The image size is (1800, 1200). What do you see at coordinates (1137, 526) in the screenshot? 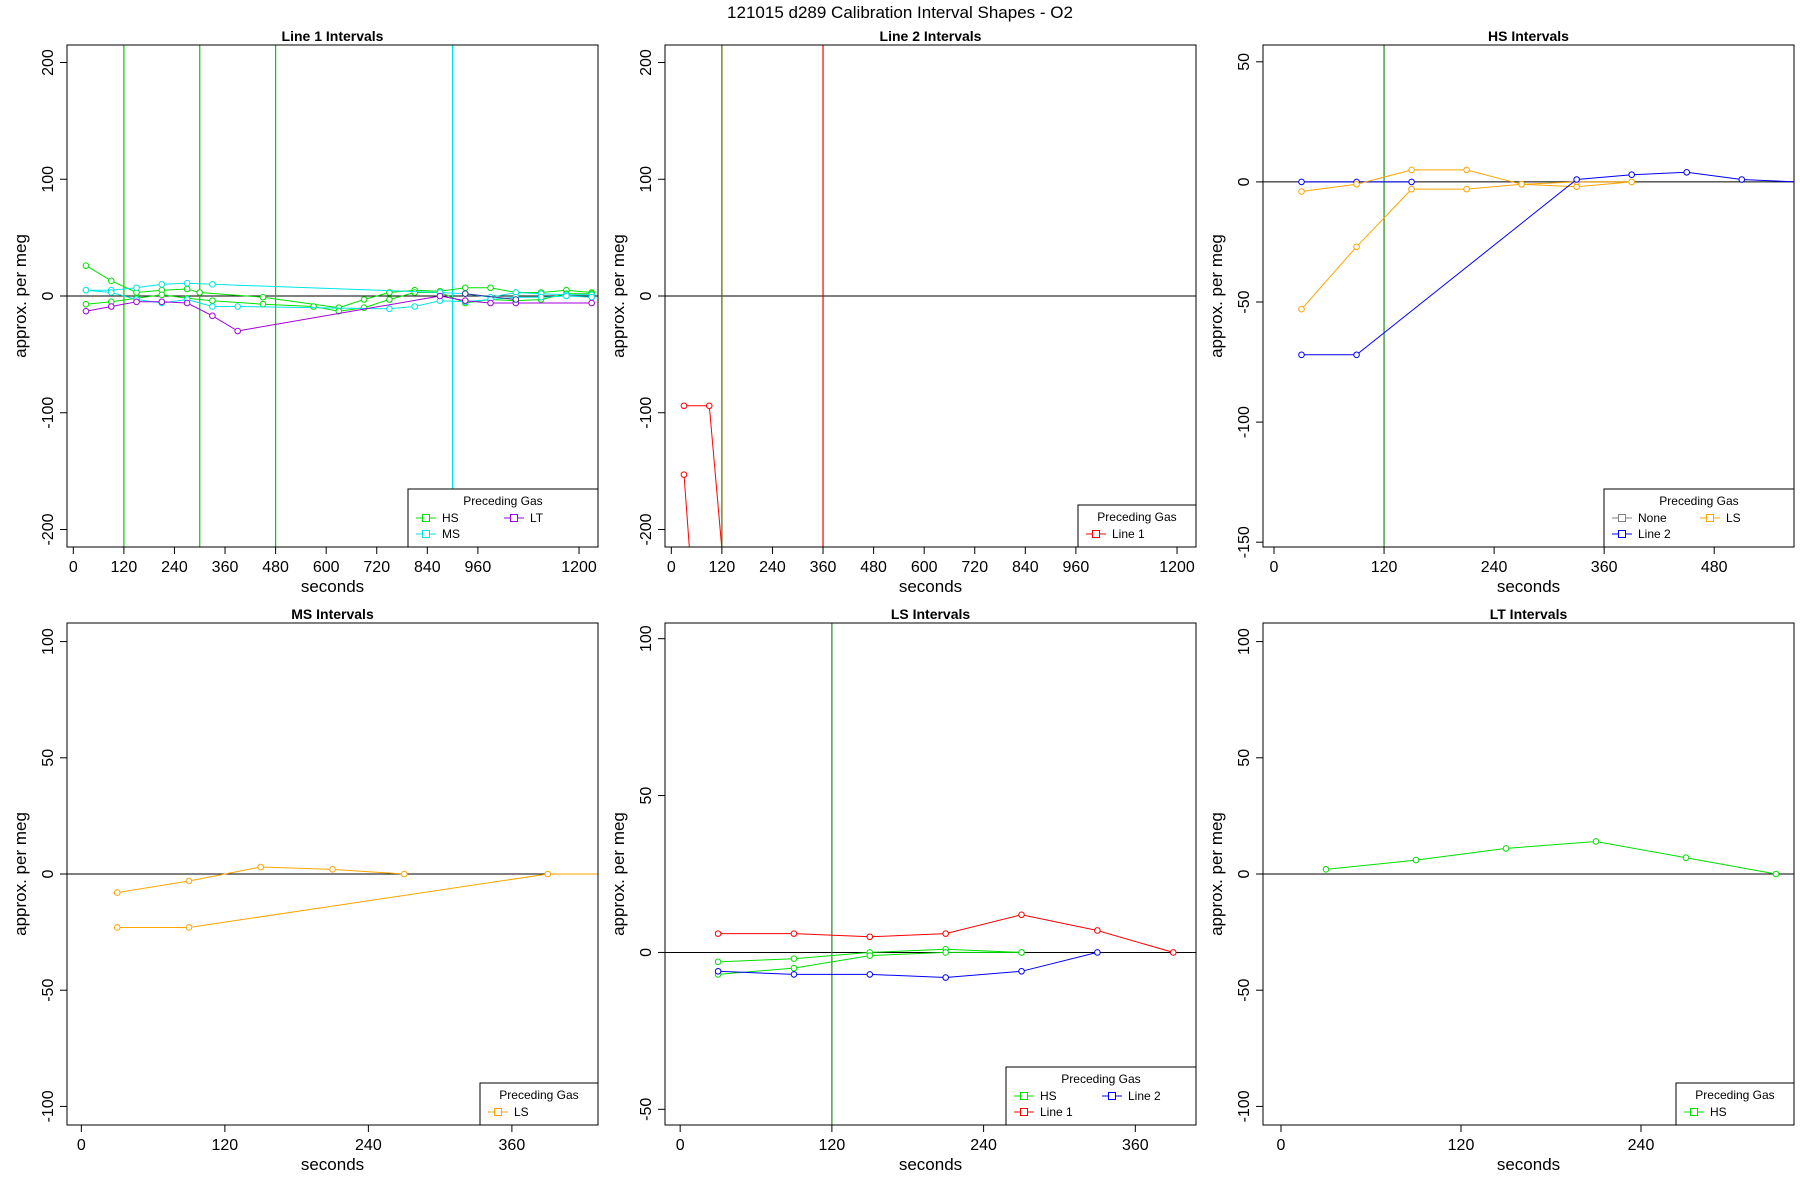
I see `legend: Preceding Gas Line 1` at bounding box center [1137, 526].